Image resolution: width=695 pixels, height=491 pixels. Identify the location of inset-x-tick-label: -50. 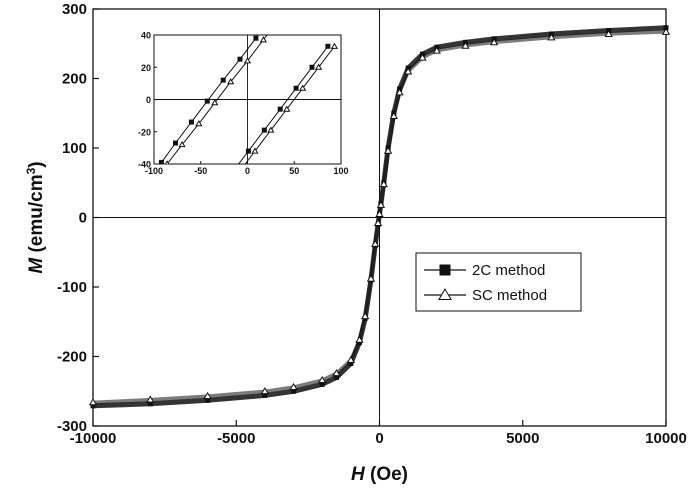
(200, 171).